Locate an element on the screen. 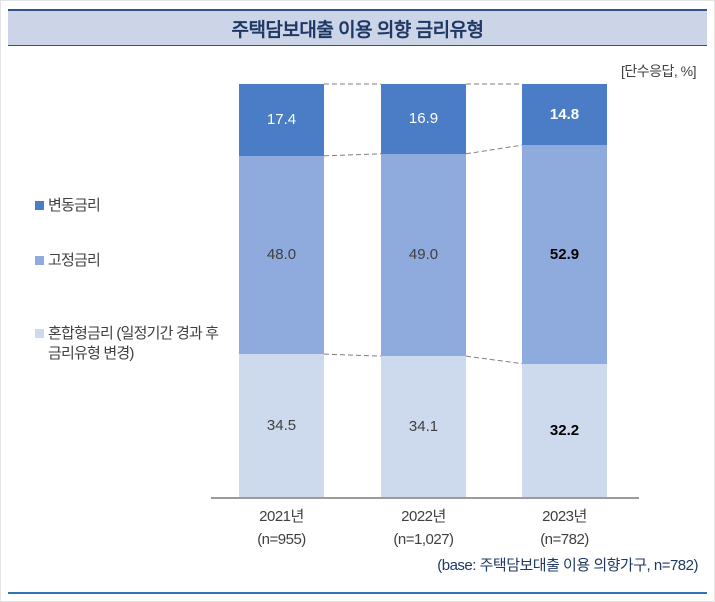 This screenshot has height=602, width=715. segment-value-label: 34.1 is located at coordinates (423, 427).